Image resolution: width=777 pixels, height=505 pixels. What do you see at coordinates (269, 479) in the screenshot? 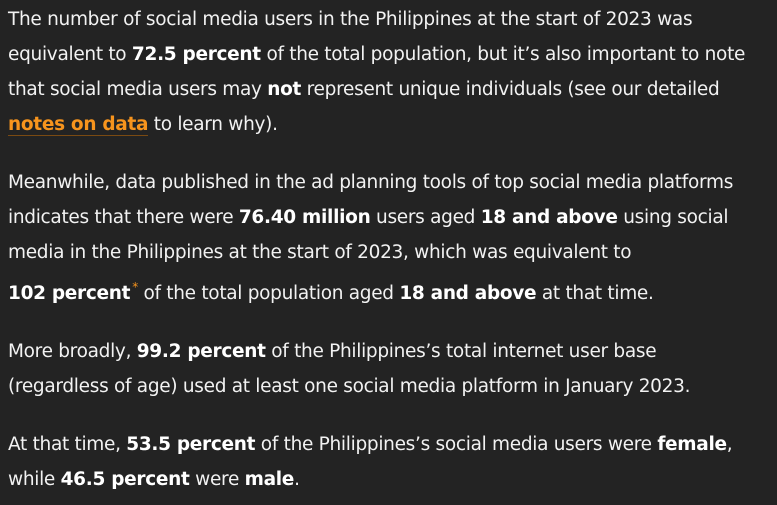
I see `bold-text: male` at bounding box center [269, 479].